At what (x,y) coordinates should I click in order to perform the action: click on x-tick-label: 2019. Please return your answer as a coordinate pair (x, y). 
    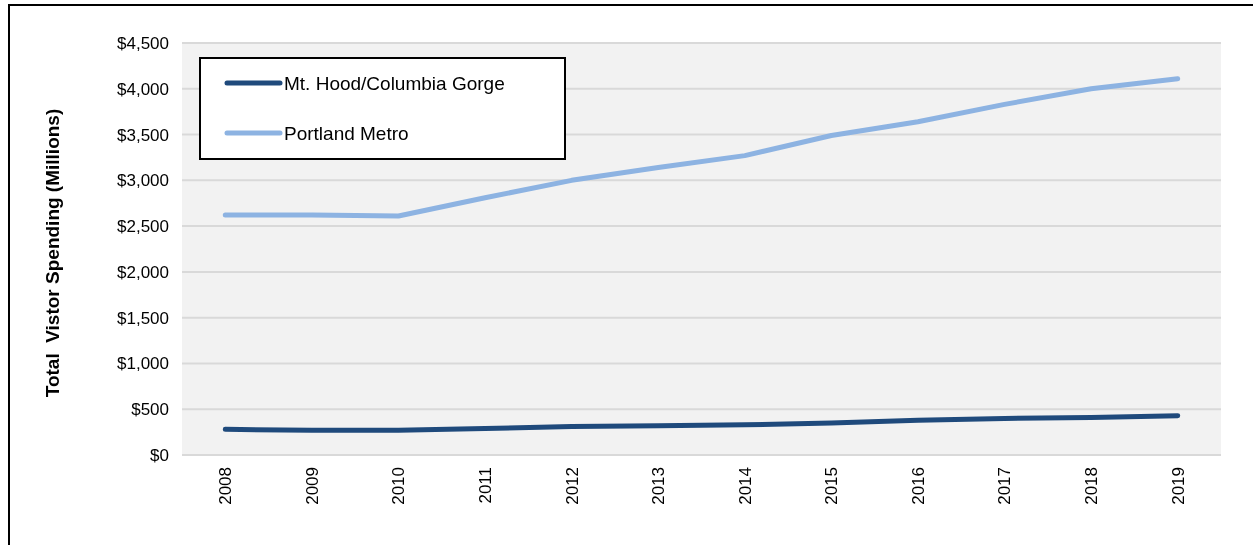
    Looking at the image, I should click on (1178, 486).